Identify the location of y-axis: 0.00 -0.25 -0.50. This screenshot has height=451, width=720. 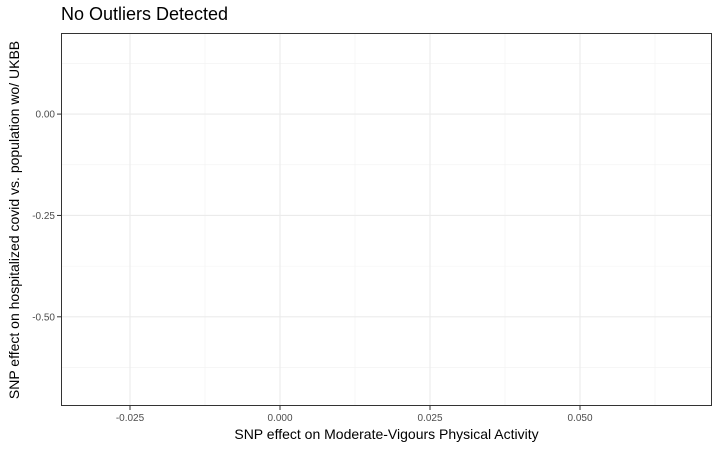
(46, 216).